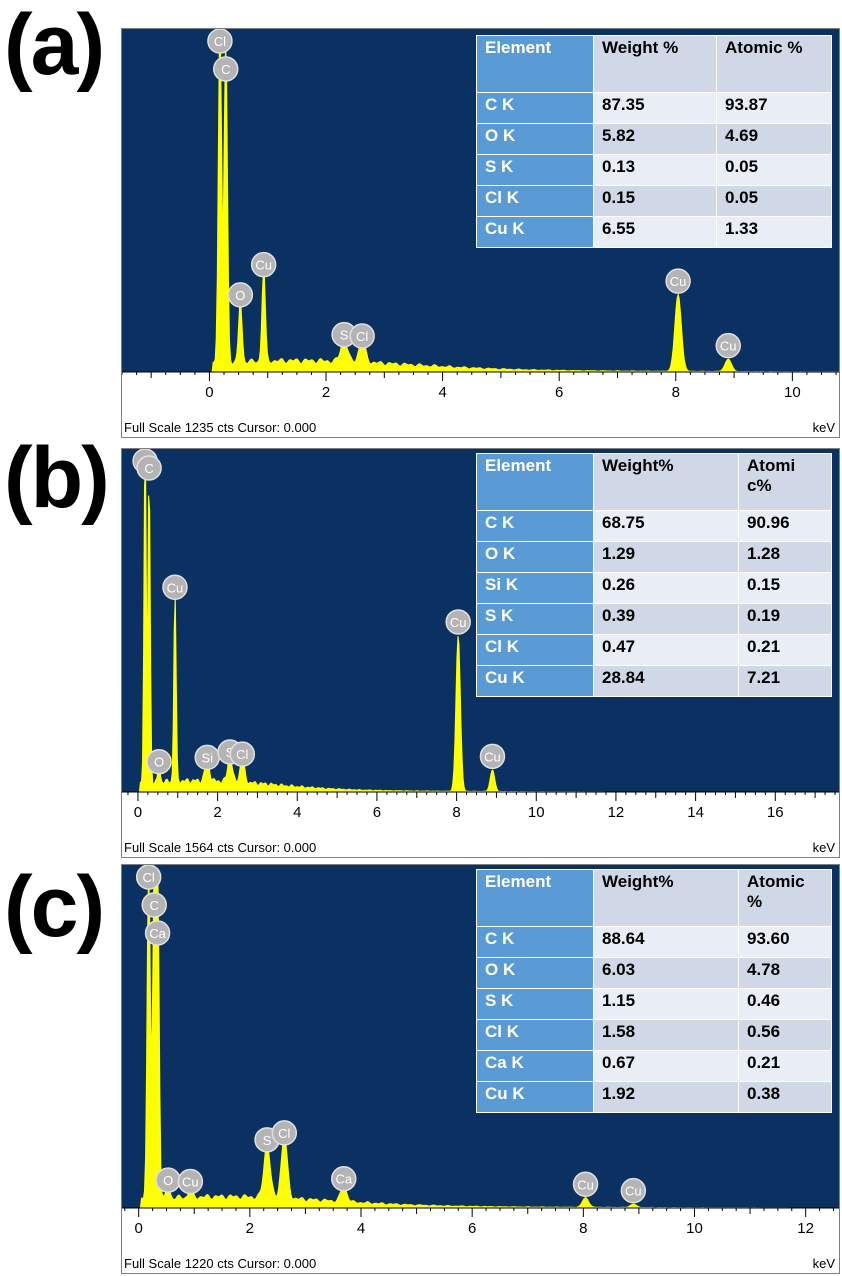 The image size is (842, 1276). Describe the element at coordinates (774, 108) in the screenshot. I see `table-cell-atomic: 93.87` at that location.